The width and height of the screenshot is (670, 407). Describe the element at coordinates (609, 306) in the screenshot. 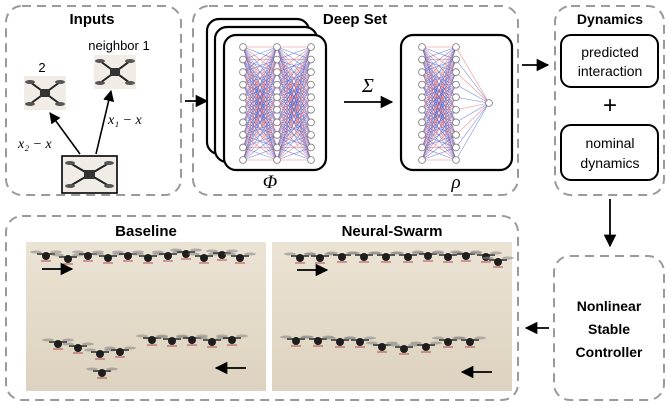

I see `controller-line1: Nonlinear` at that location.